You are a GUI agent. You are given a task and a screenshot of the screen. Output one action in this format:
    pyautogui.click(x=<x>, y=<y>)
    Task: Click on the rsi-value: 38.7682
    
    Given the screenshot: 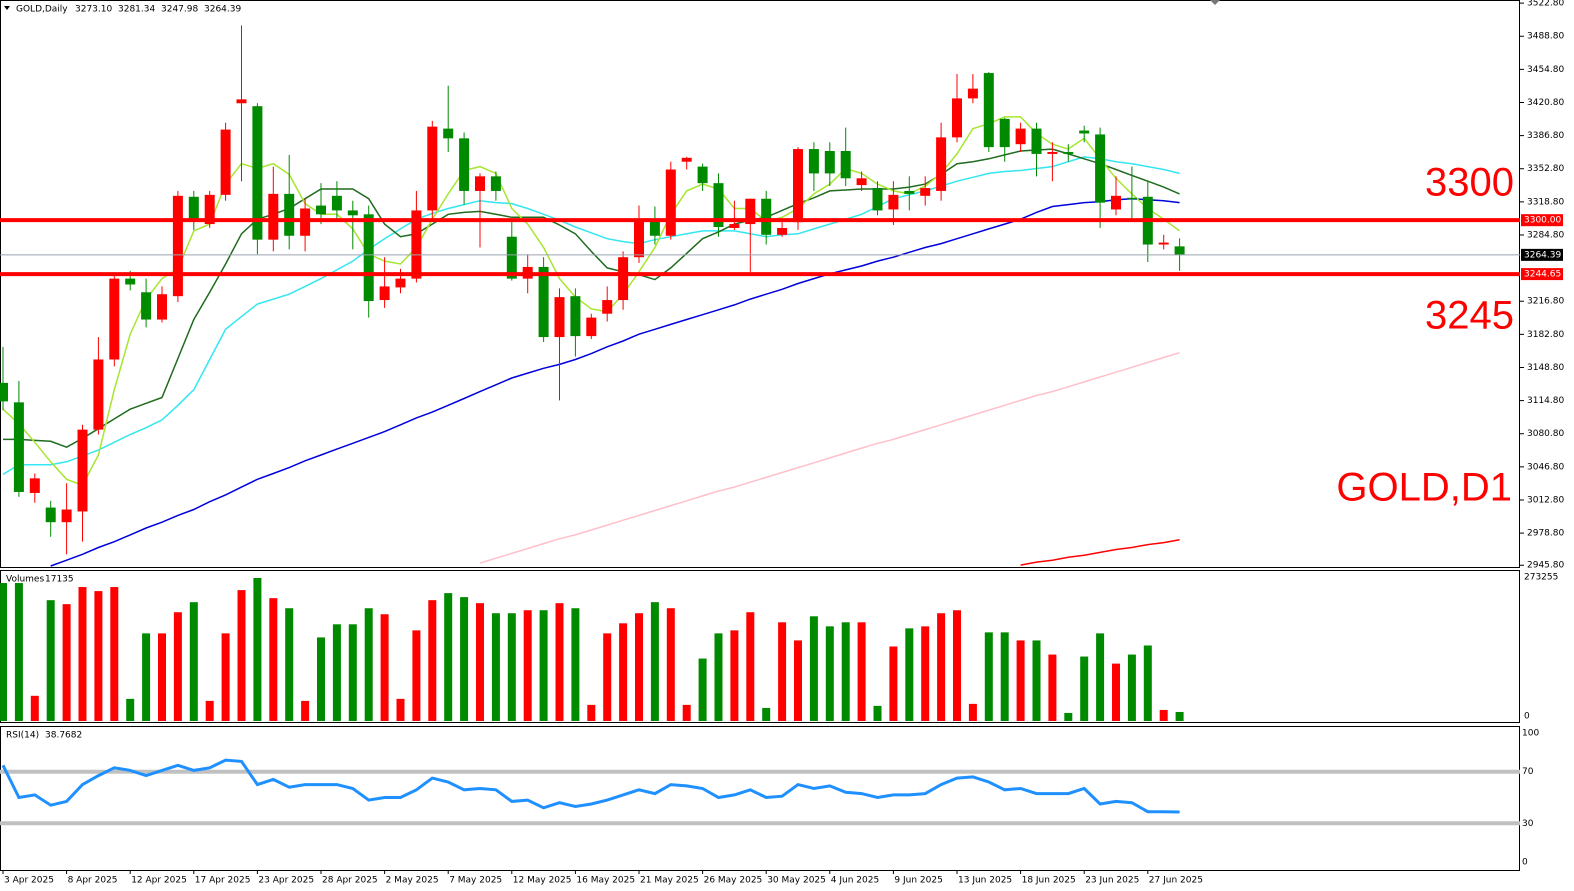 What is the action you would take?
    pyautogui.click(x=63, y=736)
    